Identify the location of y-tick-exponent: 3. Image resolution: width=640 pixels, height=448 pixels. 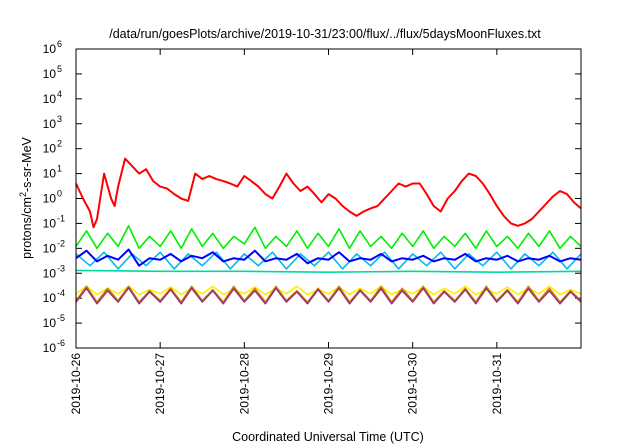
(59, 119).